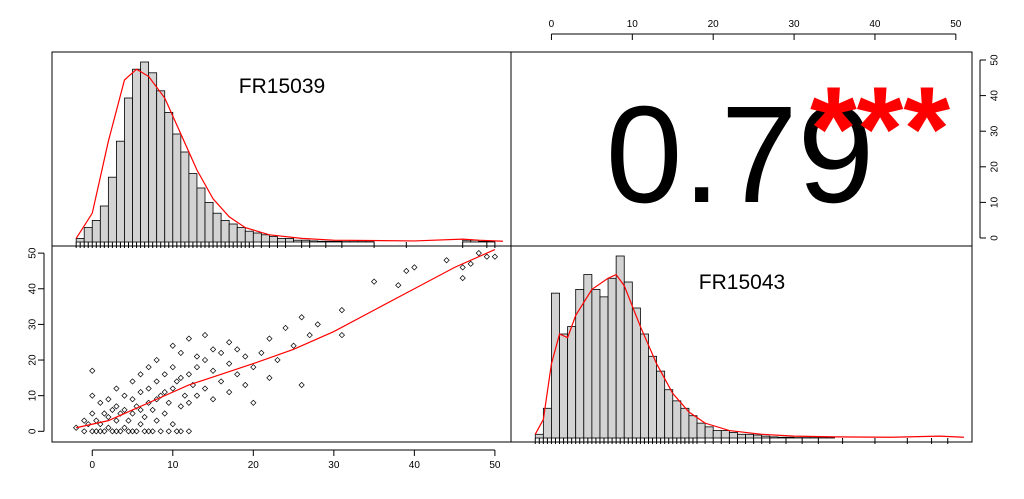 This screenshot has width=1024, height=499. I want to click on axis-bottom-tick-label: 10, so click(173, 465).